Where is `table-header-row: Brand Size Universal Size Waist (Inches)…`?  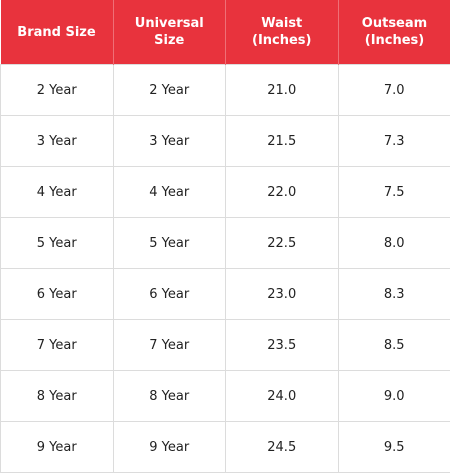
table-header-row: Brand Size Universal Size Waist (Inches)… is located at coordinates (225, 32).